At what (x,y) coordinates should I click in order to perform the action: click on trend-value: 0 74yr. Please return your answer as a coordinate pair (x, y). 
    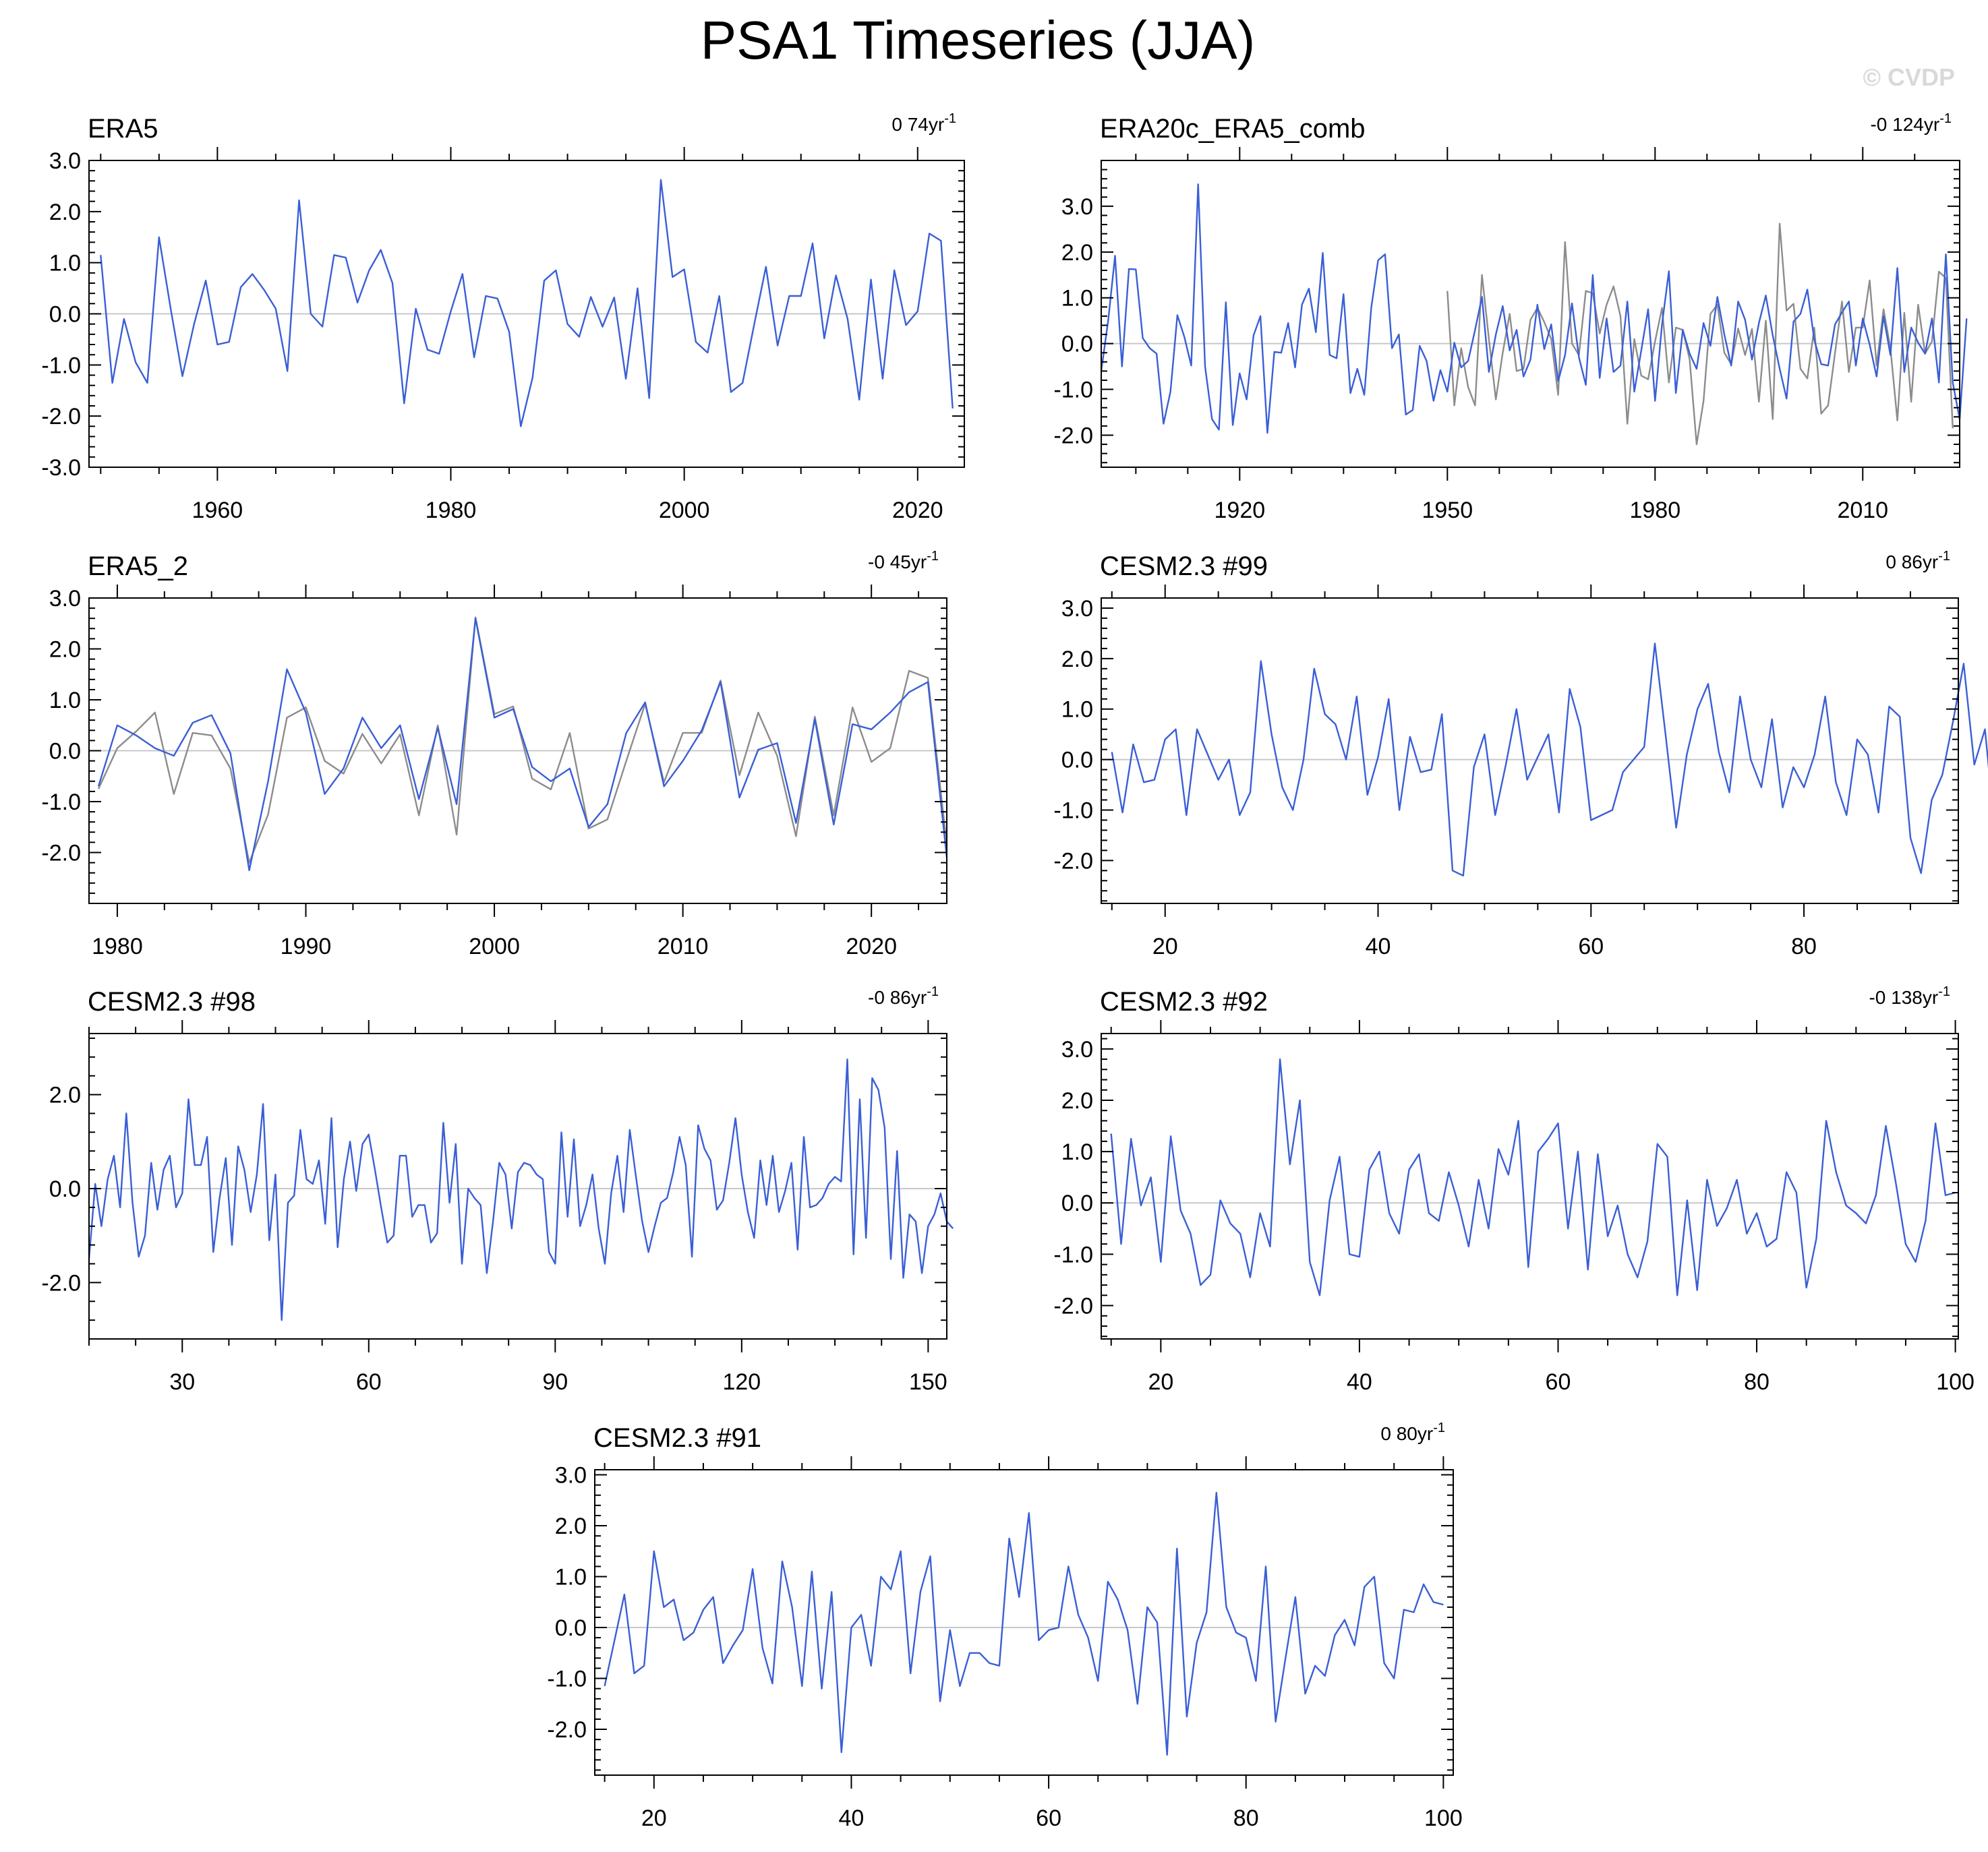
    Looking at the image, I should click on (918, 125).